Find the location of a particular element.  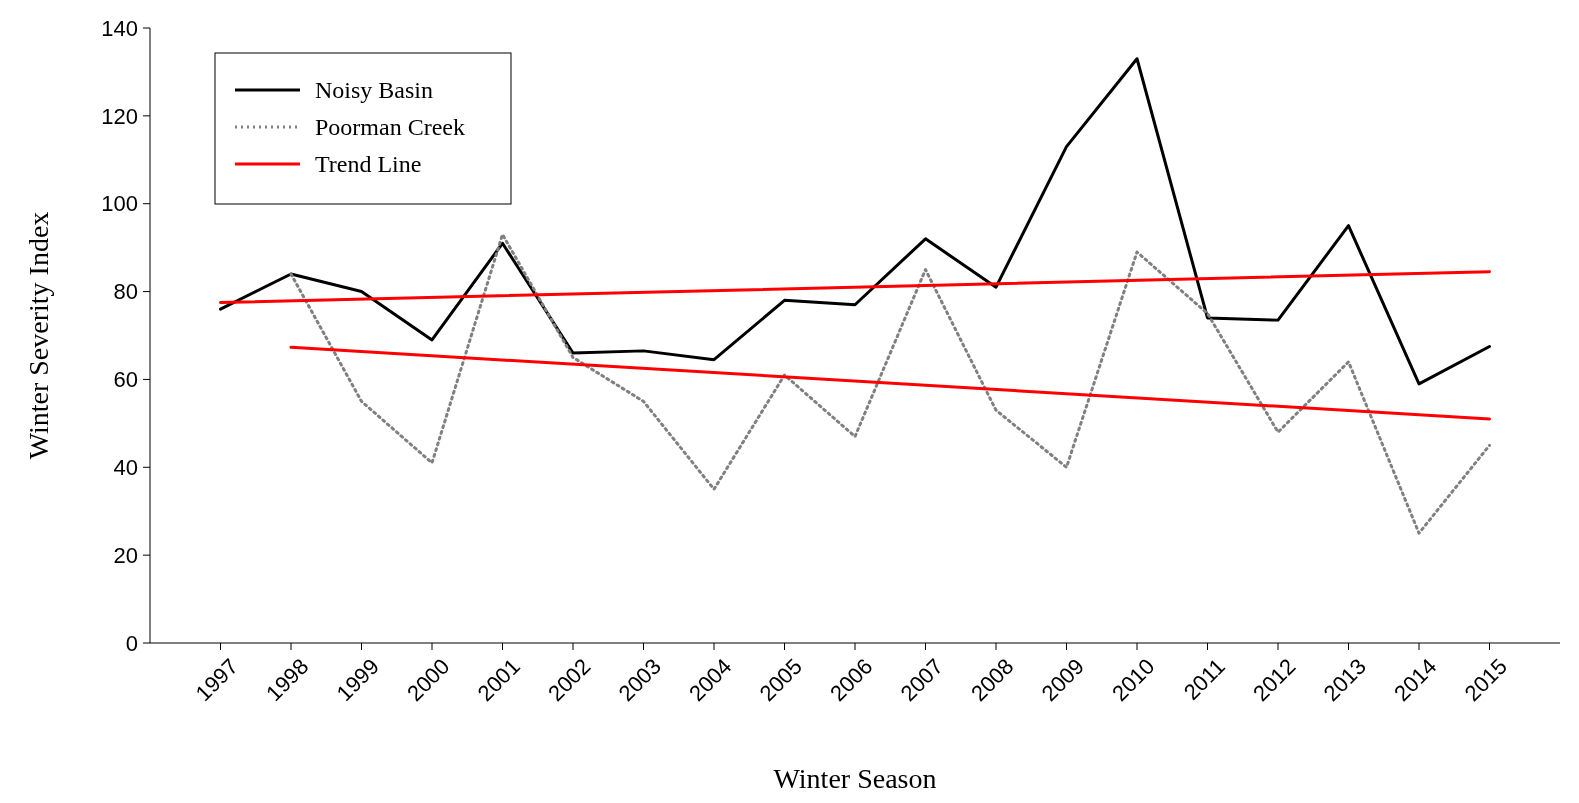

y-tick-label: 20 is located at coordinates (125, 555).